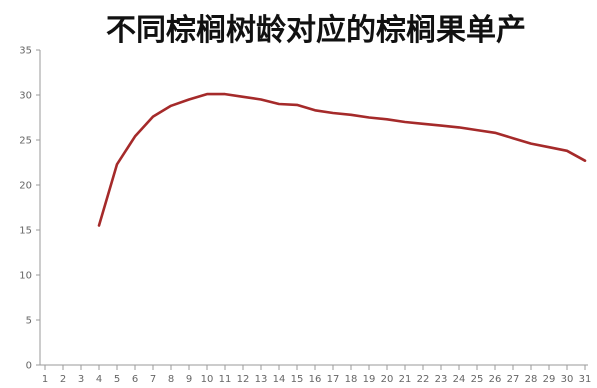 Image resolution: width=597 pixels, height=388 pixels. I want to click on x-tick-label: 17, so click(333, 379).